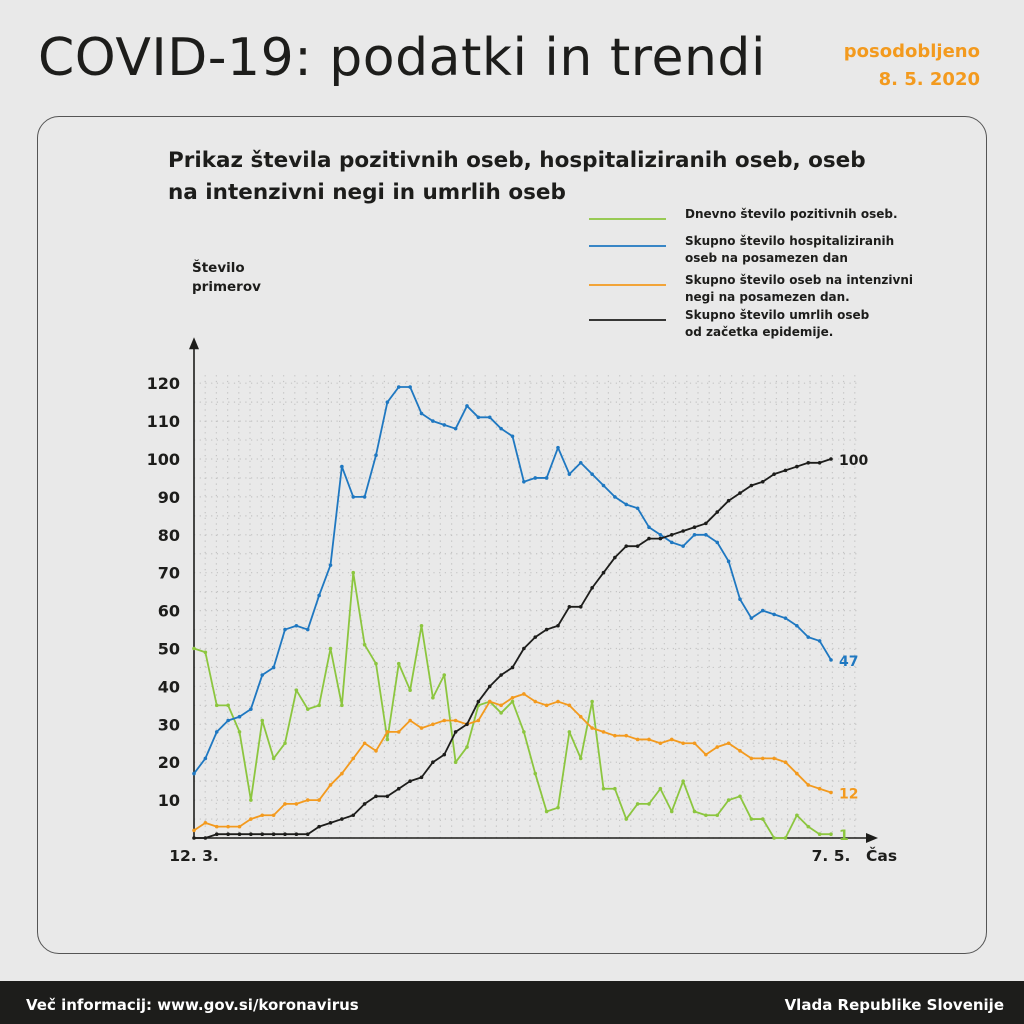 This screenshot has height=1024, width=1024. I want to click on legend-label-2: Skupno število hospitaliziranih, so click(789, 241).